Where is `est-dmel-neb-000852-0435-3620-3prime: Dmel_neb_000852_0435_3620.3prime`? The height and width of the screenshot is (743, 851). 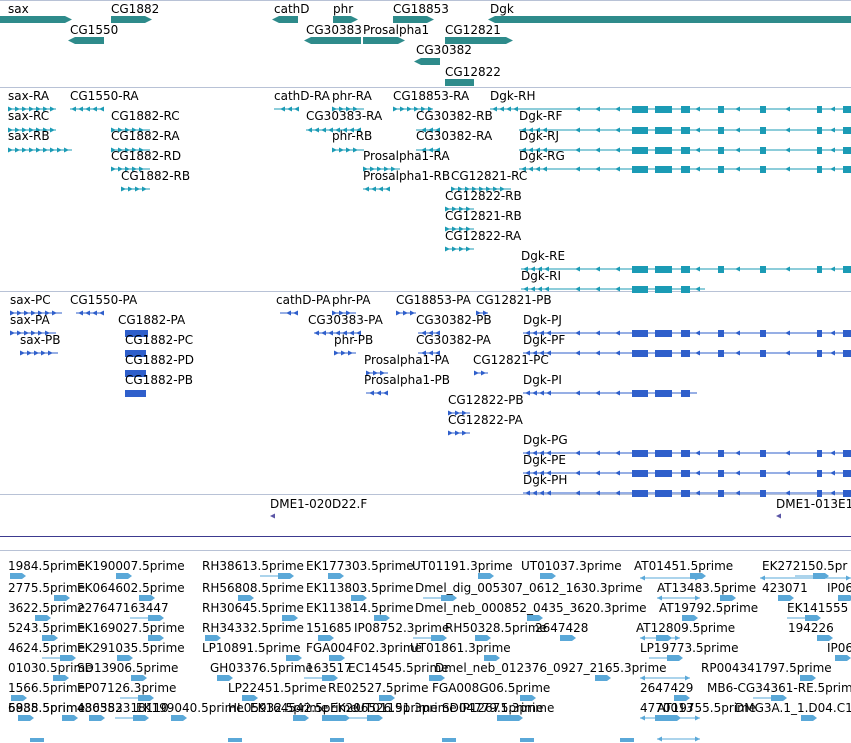
est-dmel-neb-000852-0435-3620-3prime: Dmel_neb_000852_0435_3620.3prime is located at coordinates (531, 611).